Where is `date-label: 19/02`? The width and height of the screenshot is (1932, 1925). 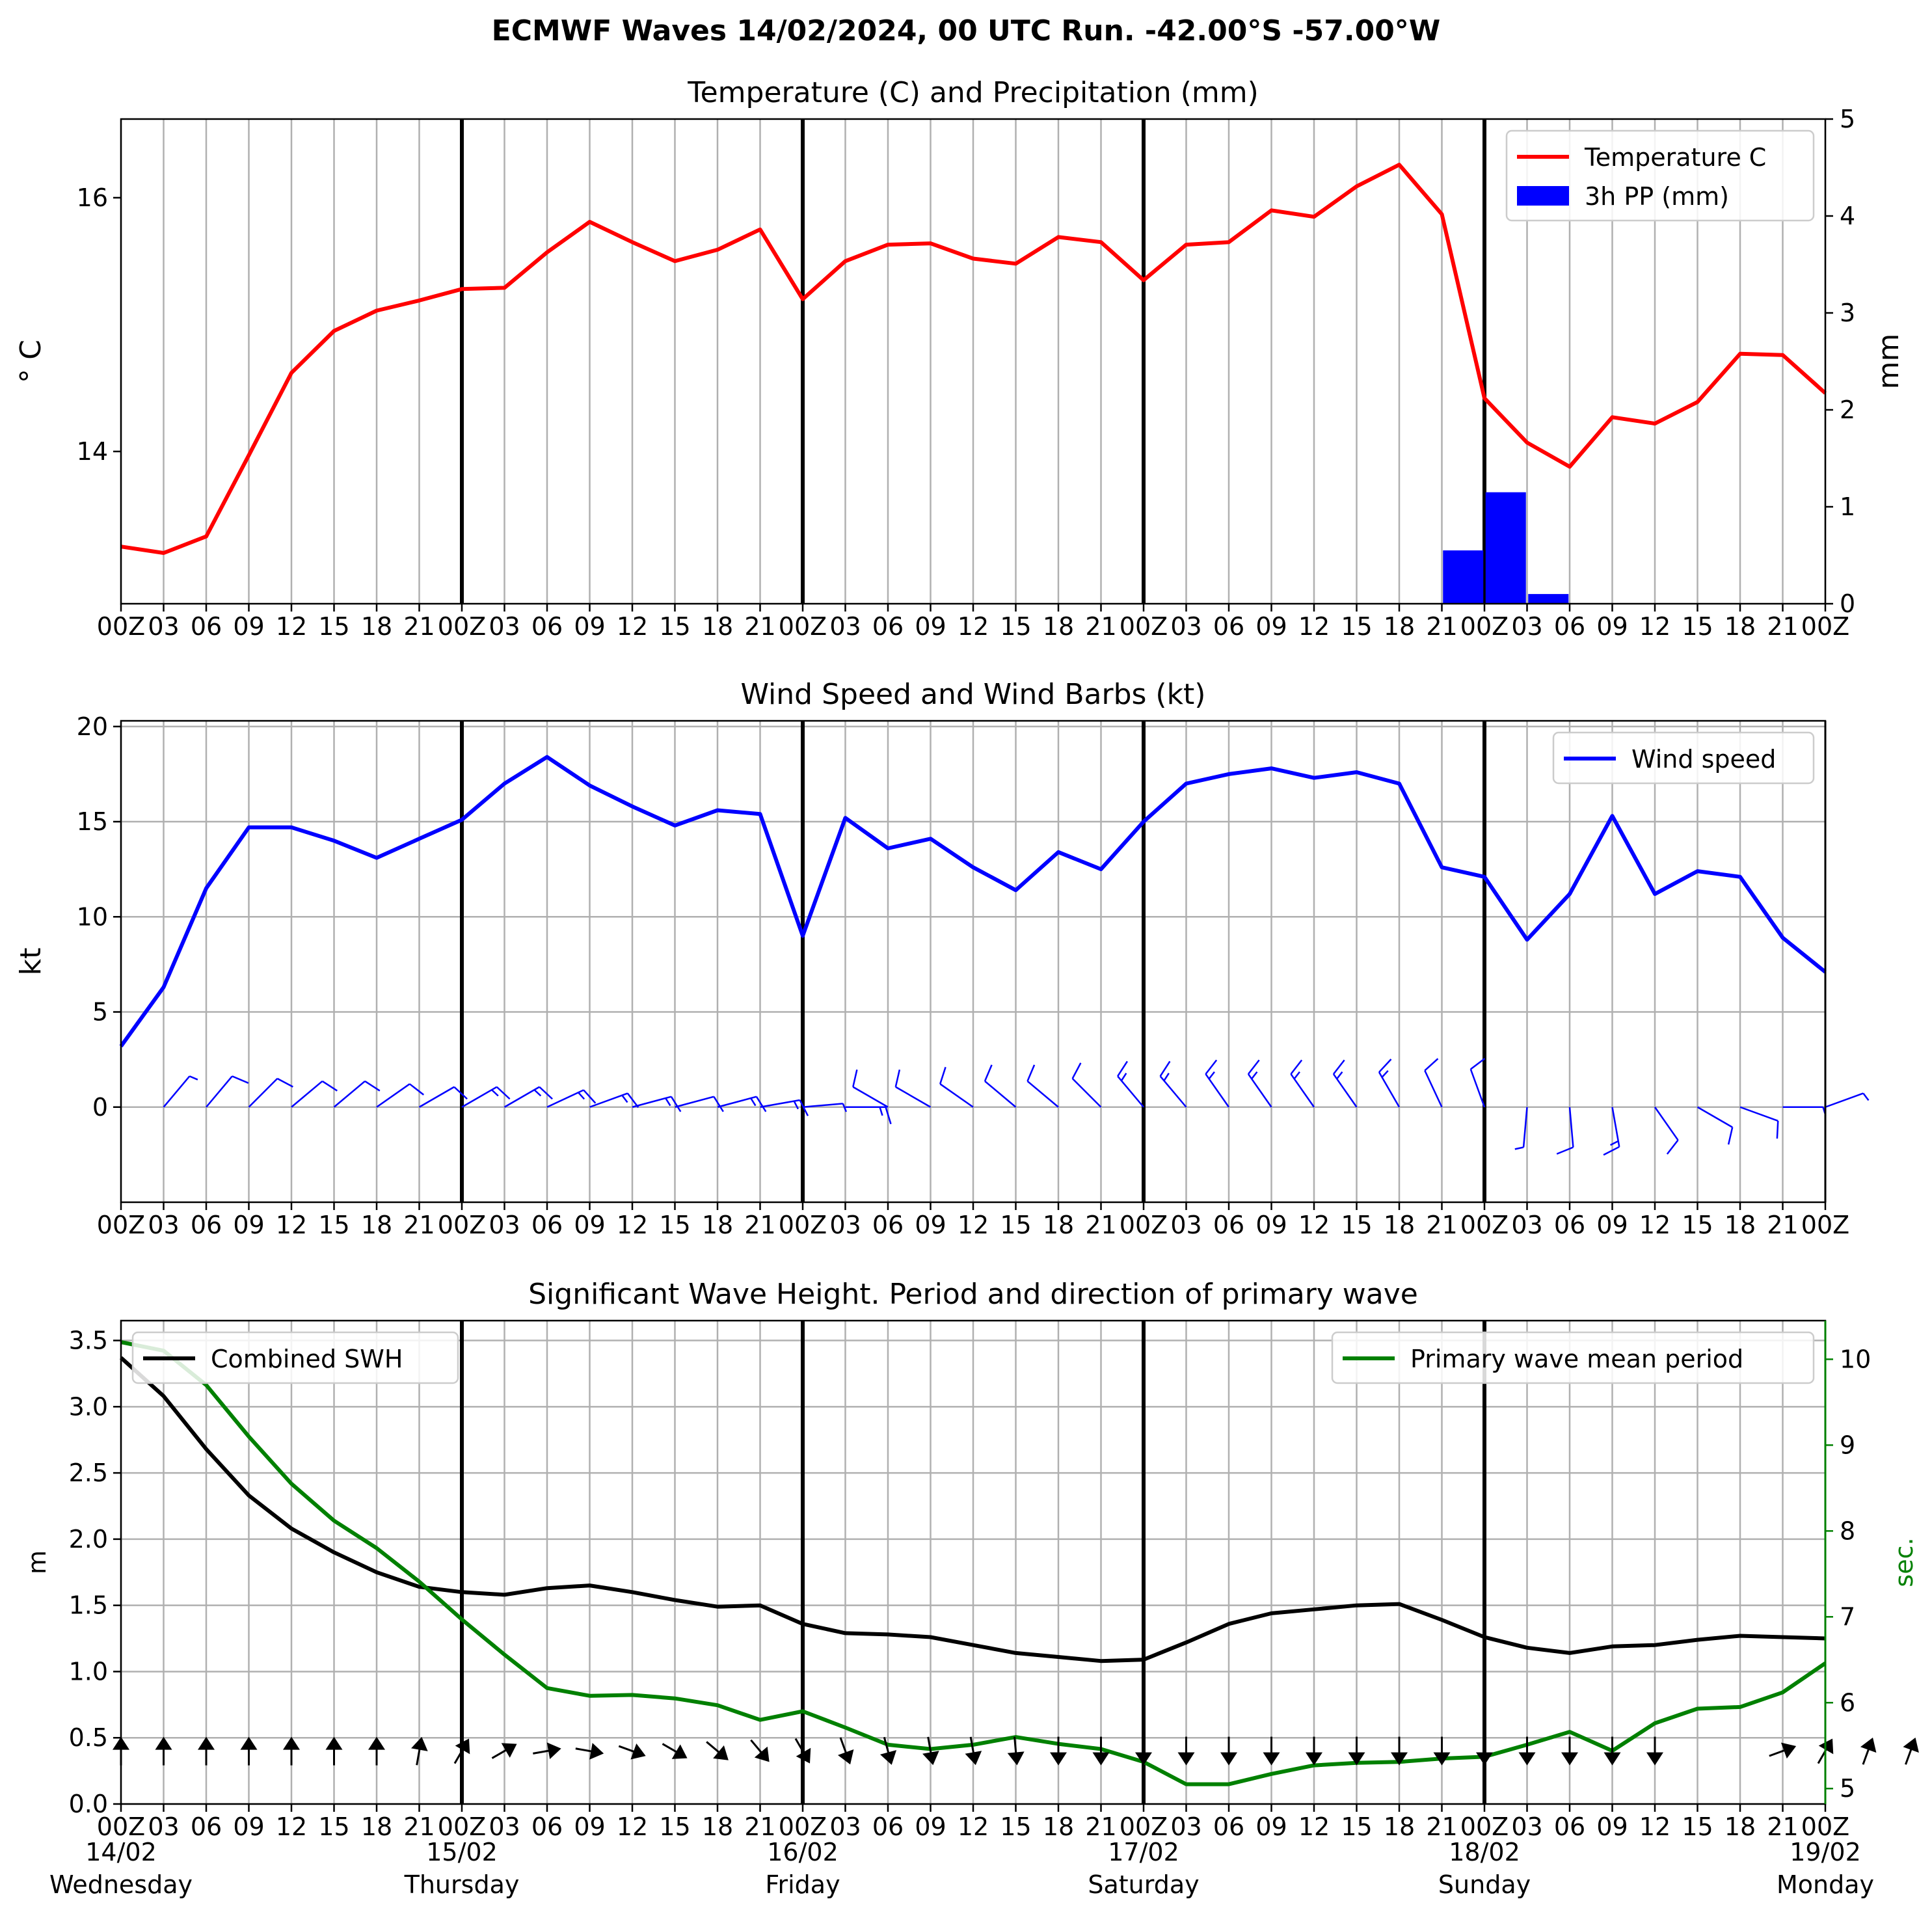 date-label: 19/02 is located at coordinates (1825, 1852).